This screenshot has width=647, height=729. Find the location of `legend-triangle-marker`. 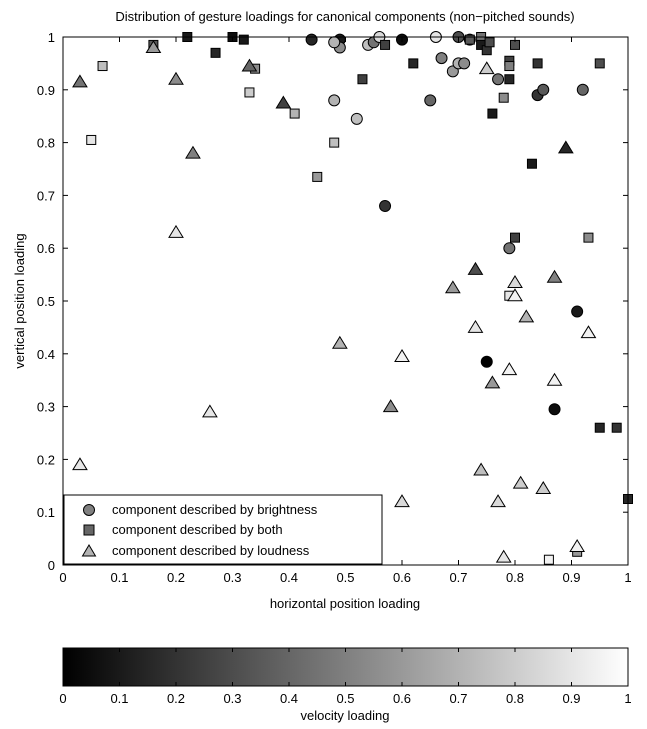

legend-triangle-marker is located at coordinates (89, 550).